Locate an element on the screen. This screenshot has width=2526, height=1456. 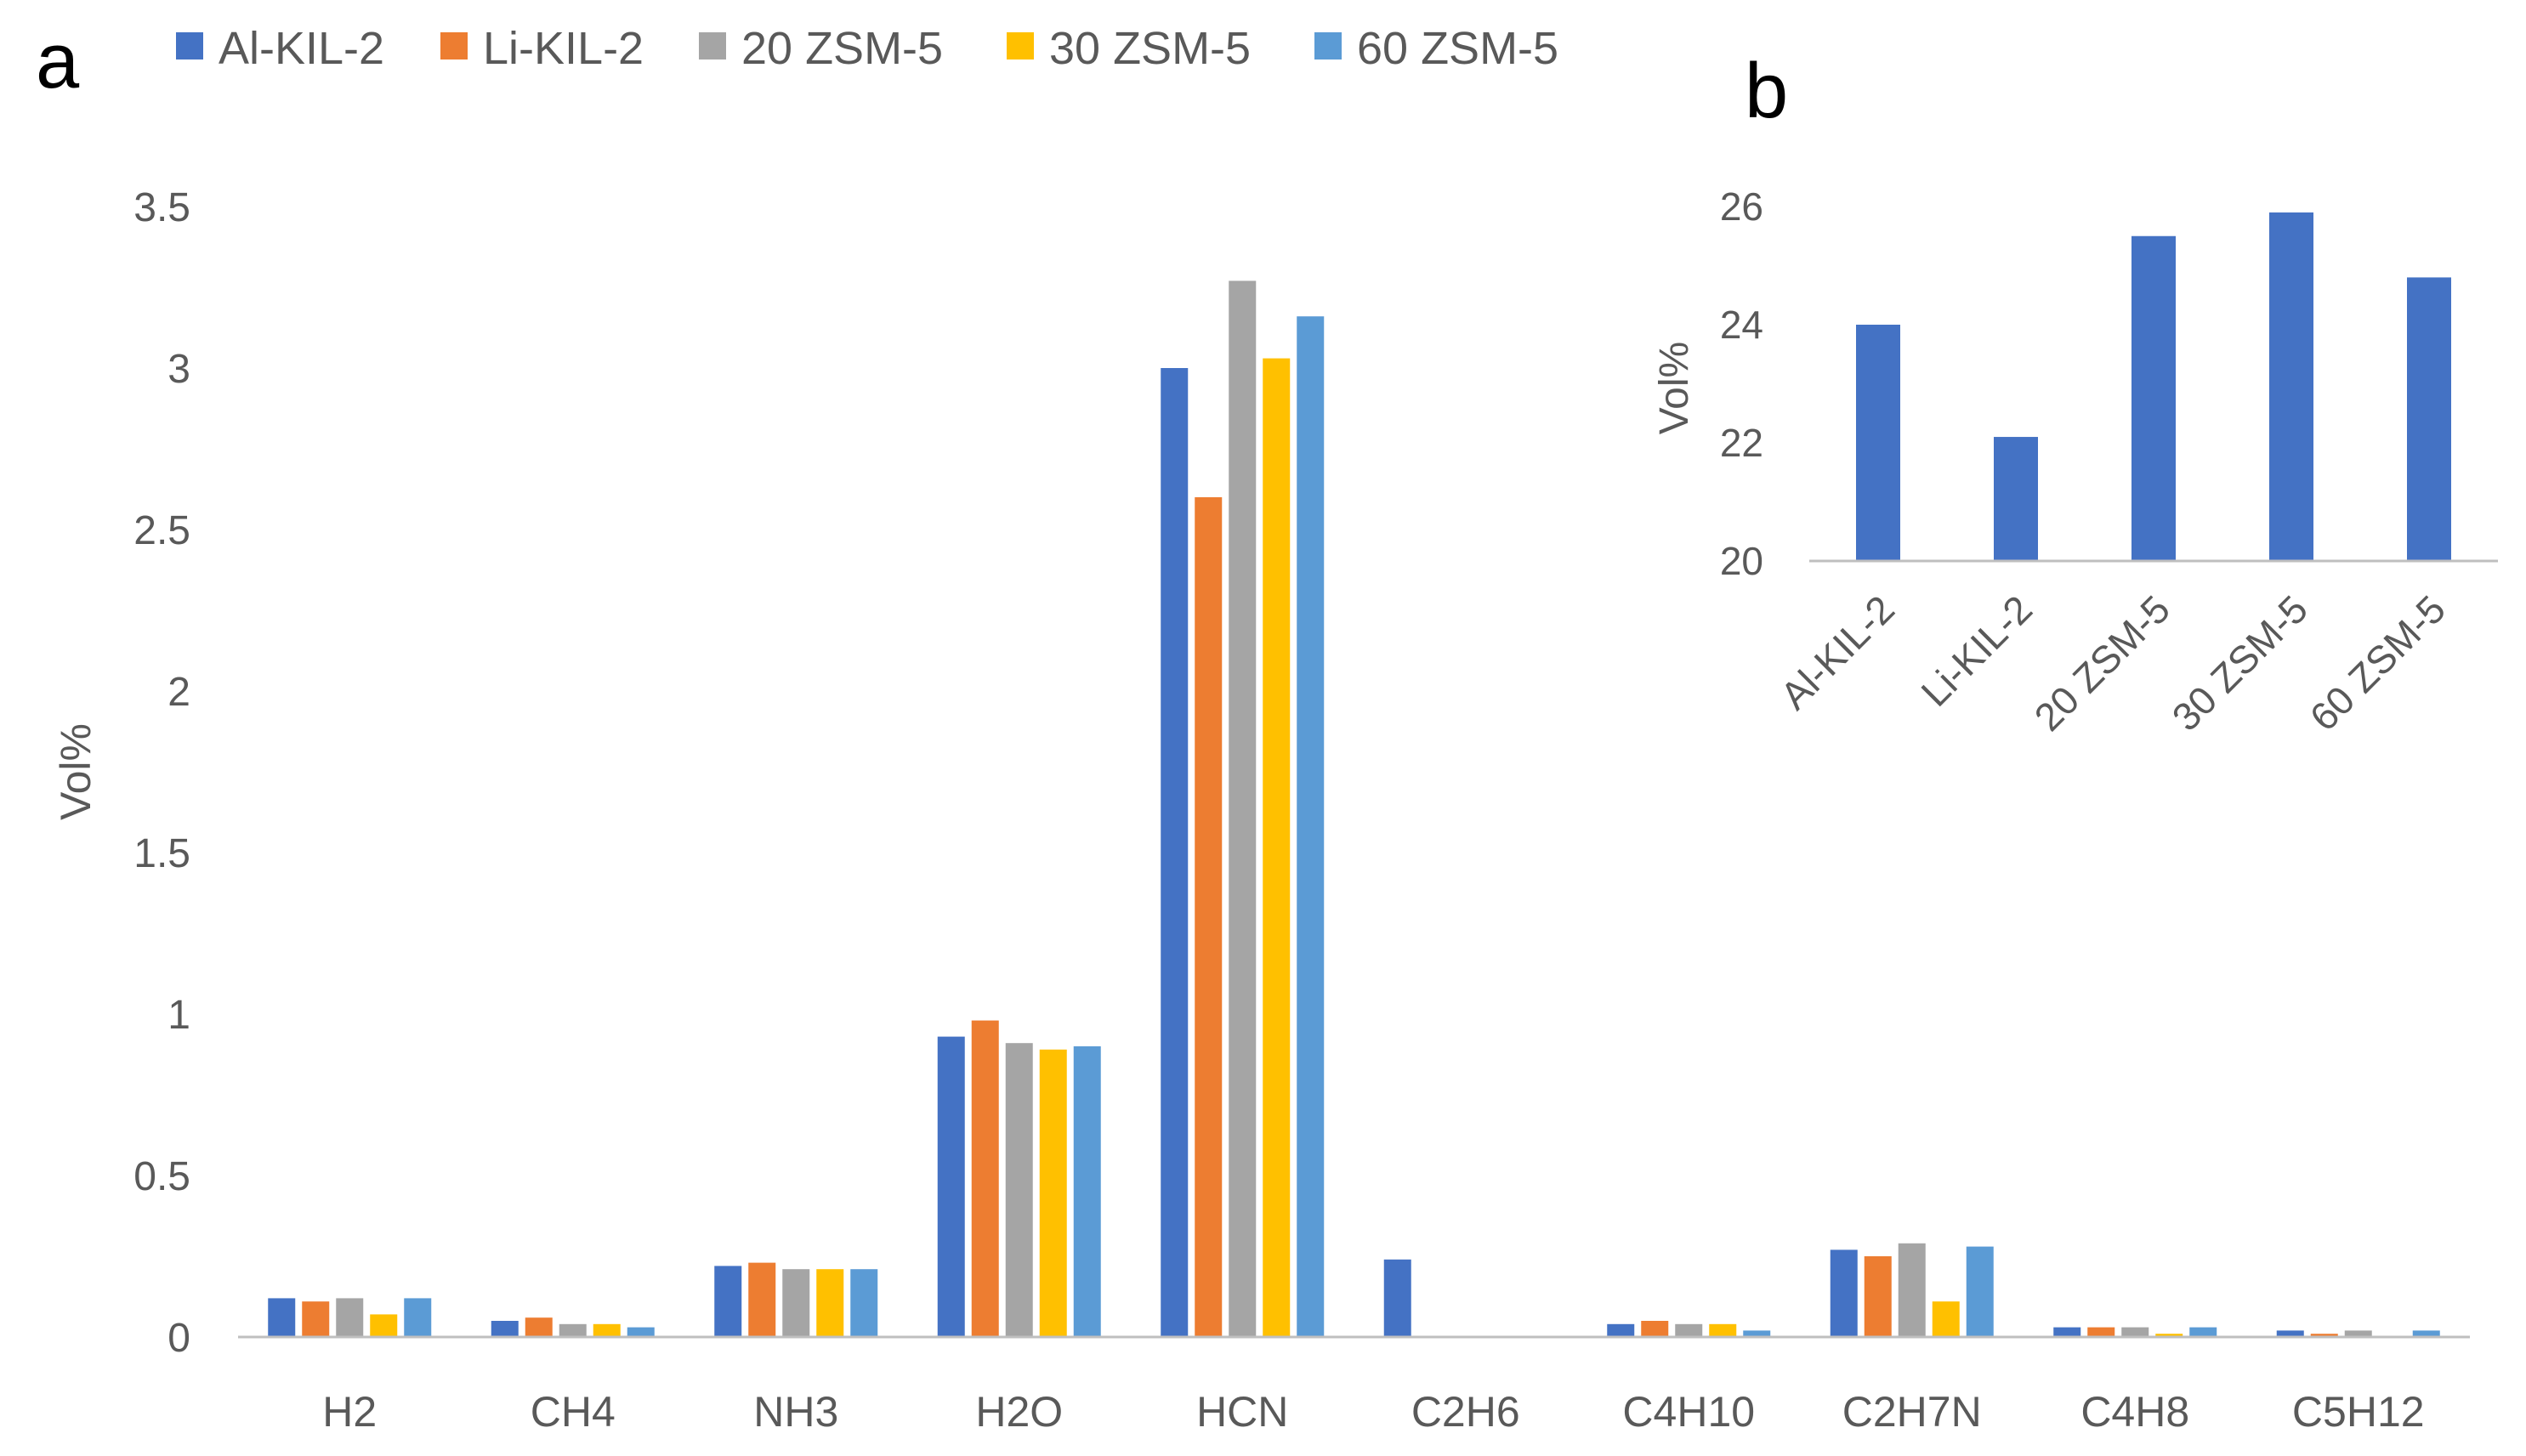
panel-label-b: b is located at coordinates (1766, 91).